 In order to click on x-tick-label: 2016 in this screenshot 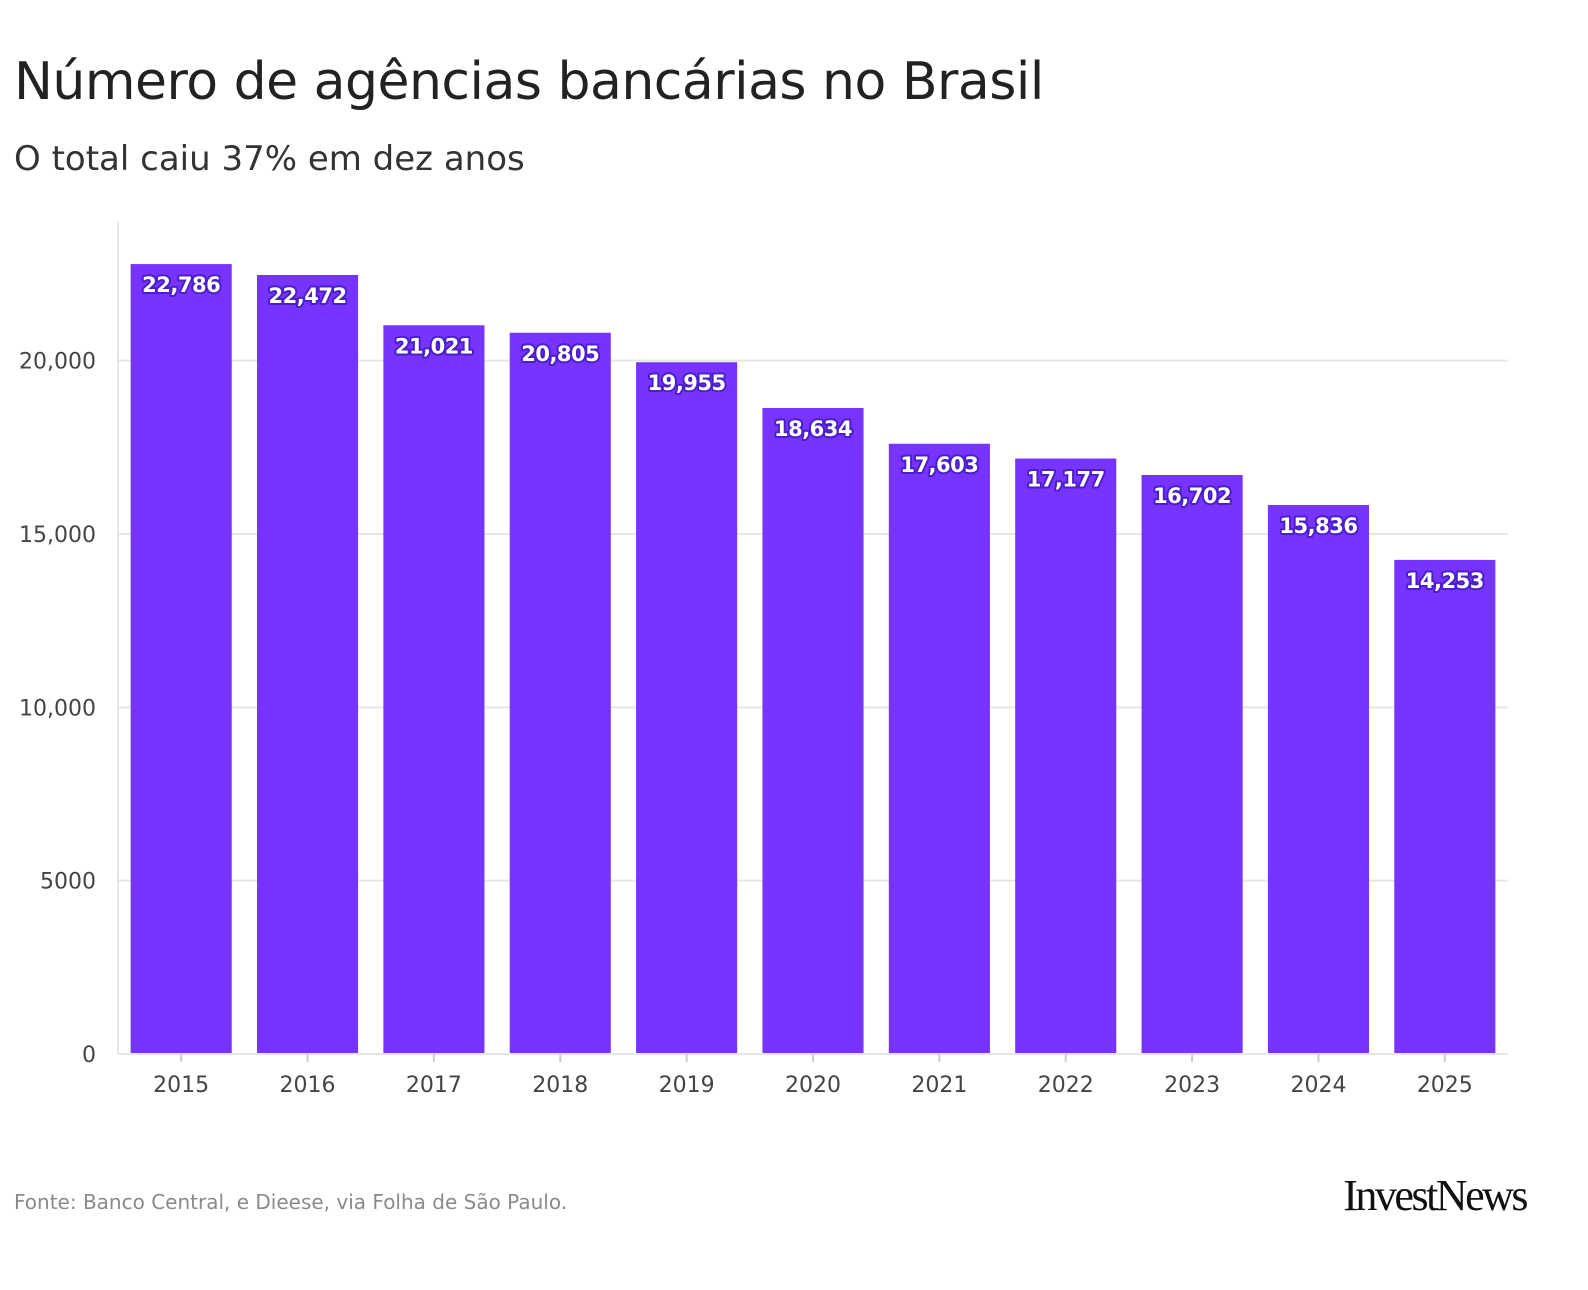, I will do `click(308, 1085)`.